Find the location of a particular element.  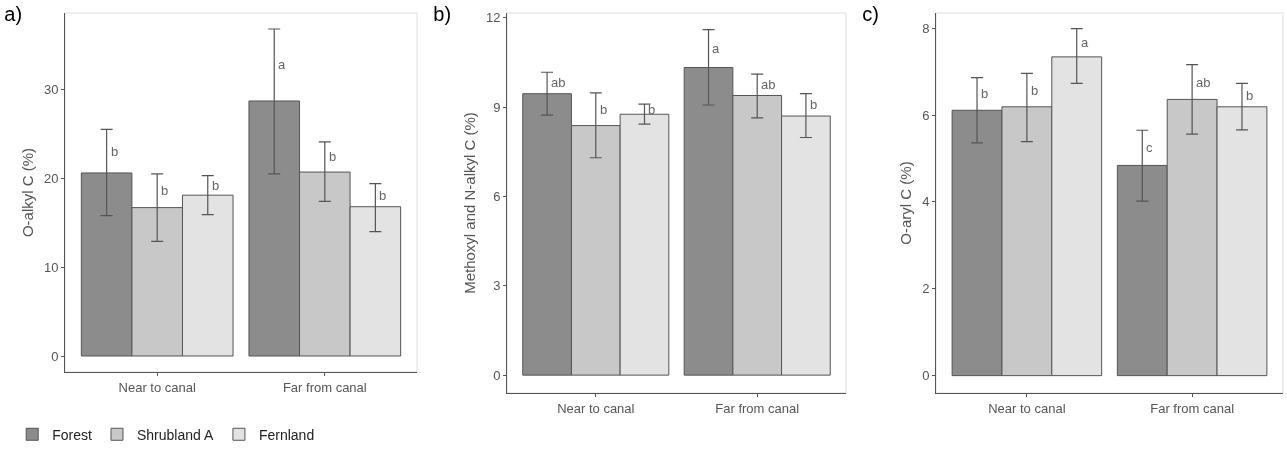

y-tick-label: 20 is located at coordinates (51, 178).